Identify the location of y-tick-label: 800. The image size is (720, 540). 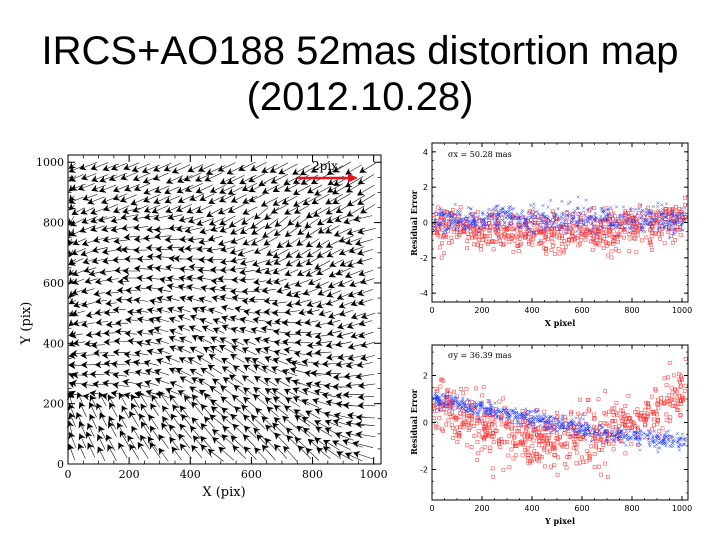
(53, 223).